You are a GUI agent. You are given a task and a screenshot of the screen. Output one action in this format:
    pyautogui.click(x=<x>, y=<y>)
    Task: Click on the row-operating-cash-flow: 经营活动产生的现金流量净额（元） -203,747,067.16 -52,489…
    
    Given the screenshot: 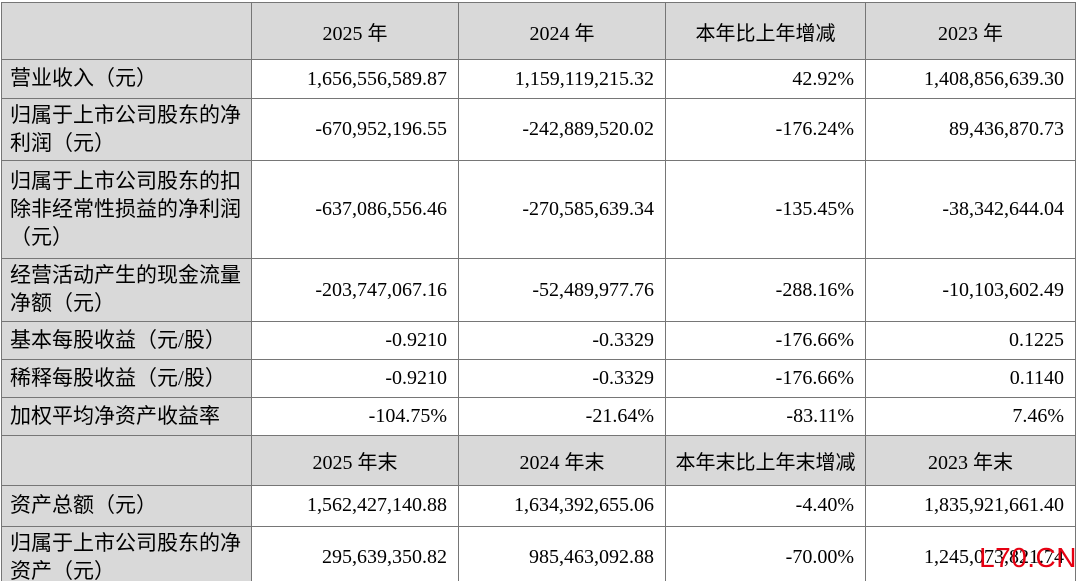 What is the action you would take?
    pyautogui.click(x=538, y=290)
    